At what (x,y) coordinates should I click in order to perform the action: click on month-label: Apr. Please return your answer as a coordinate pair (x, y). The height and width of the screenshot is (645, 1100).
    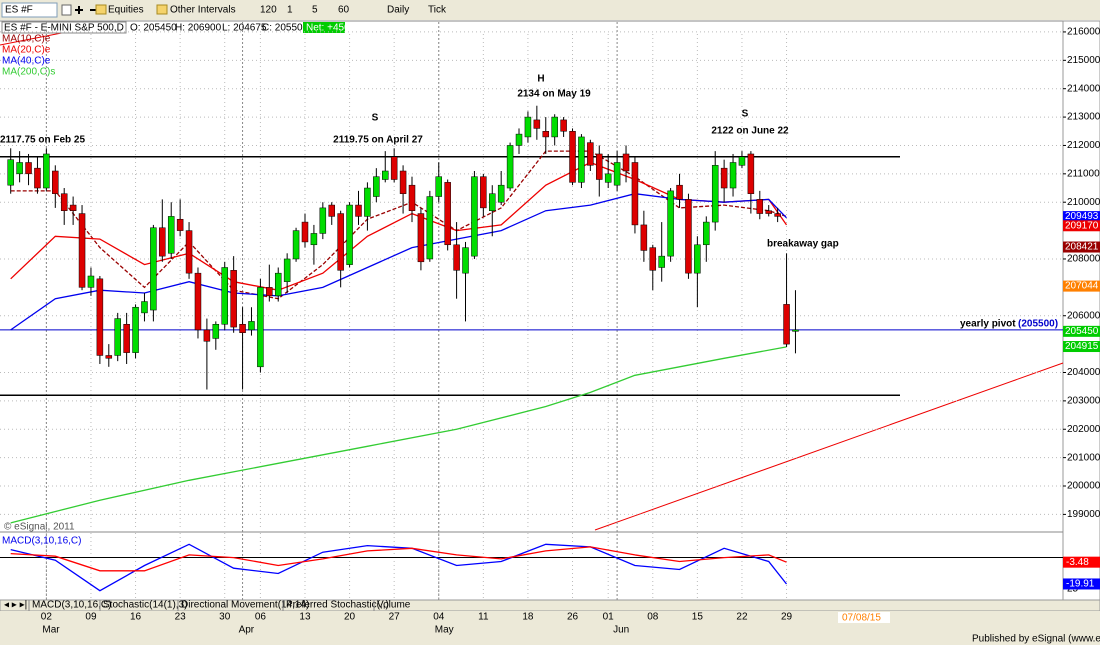
    Looking at the image, I should click on (247, 630).